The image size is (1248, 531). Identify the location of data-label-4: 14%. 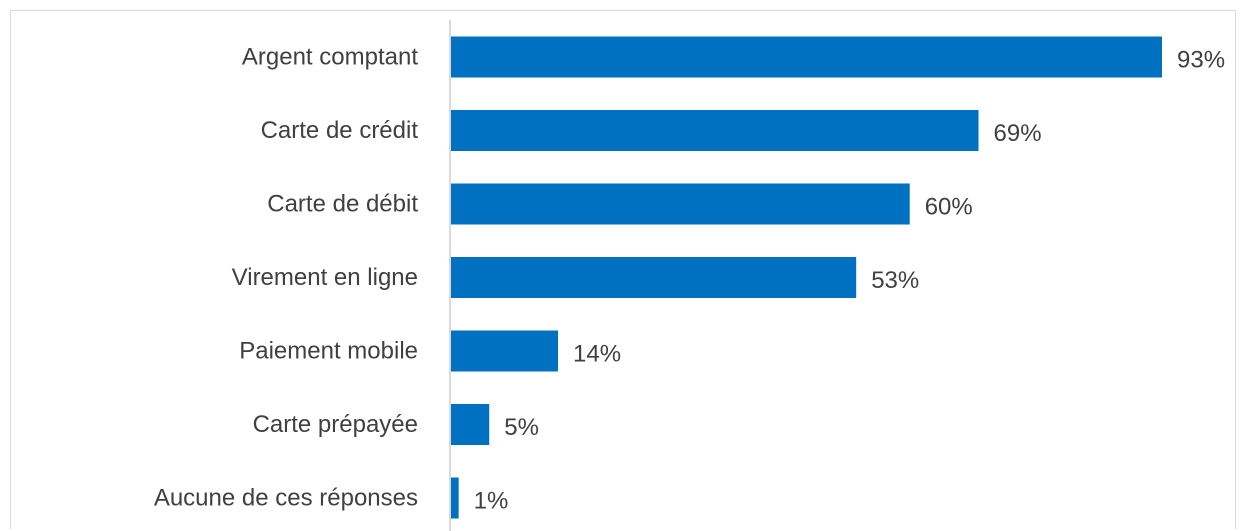
(597, 354).